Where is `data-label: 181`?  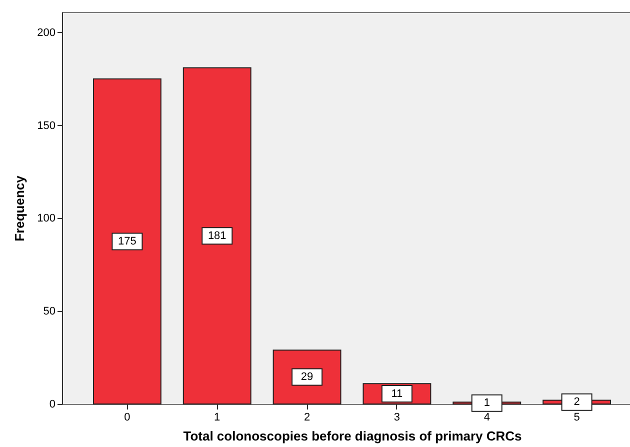
data-label: 181 is located at coordinates (217, 236).